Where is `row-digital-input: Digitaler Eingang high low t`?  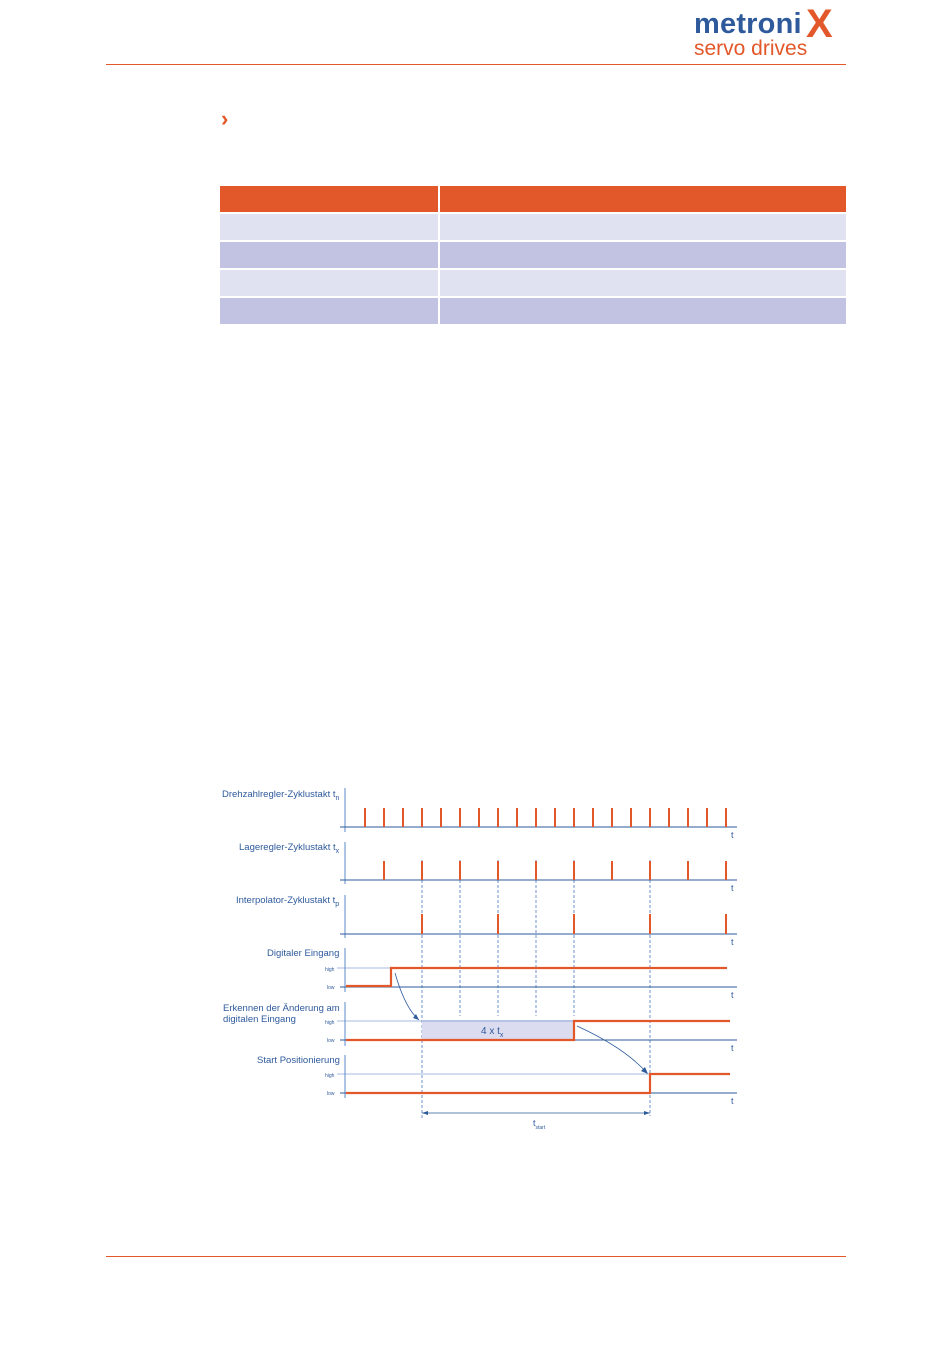
row-digital-input: Digitaler Eingang high low t is located at coordinates (502, 974).